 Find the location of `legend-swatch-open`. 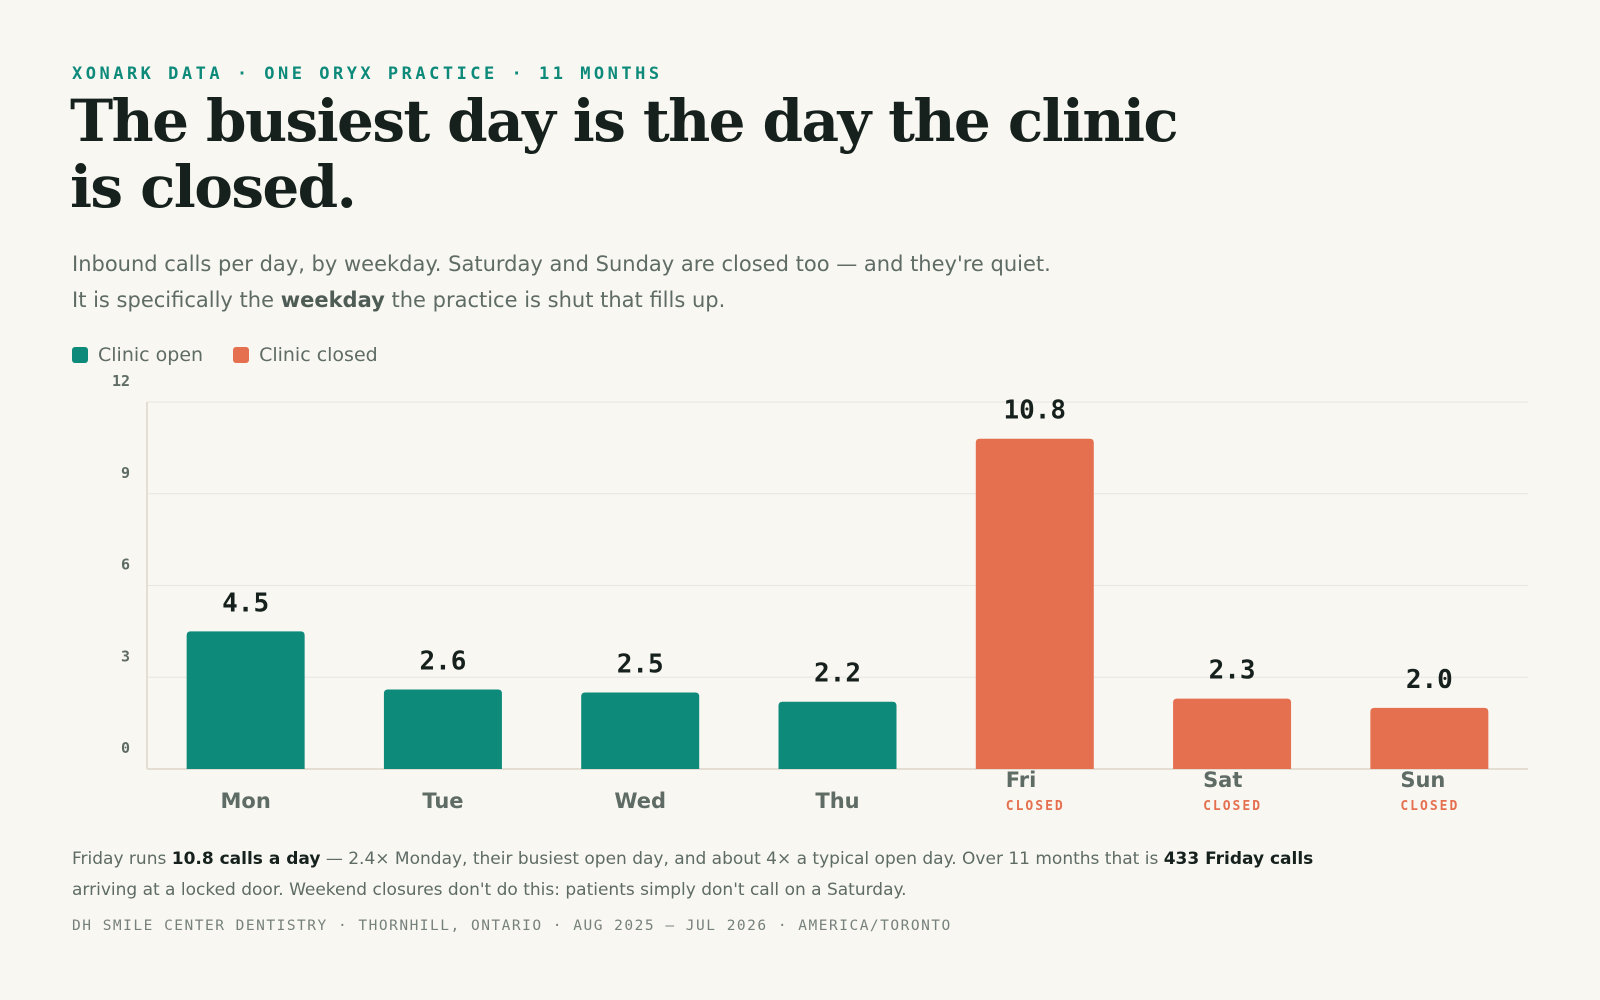

legend-swatch-open is located at coordinates (80, 355).